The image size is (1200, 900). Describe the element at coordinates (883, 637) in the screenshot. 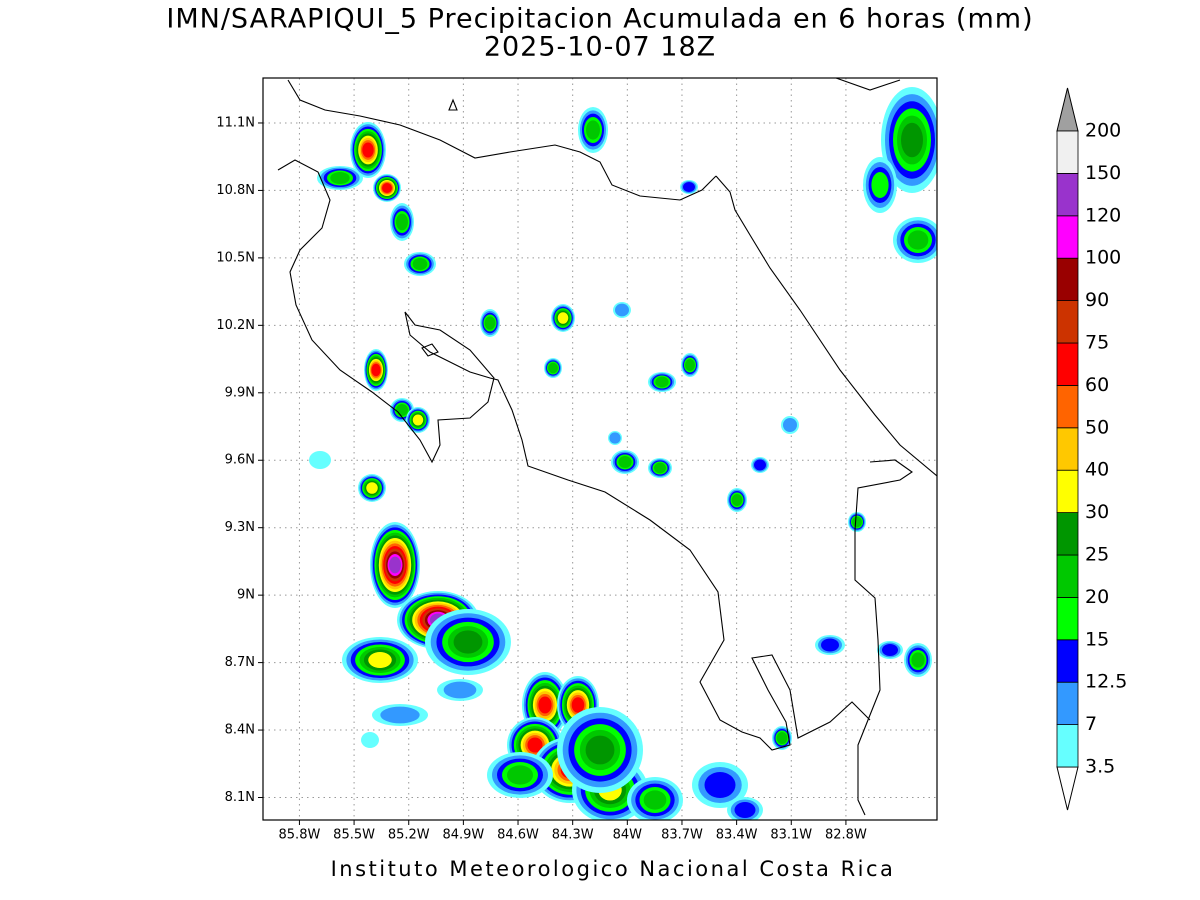

I see `border` at that location.